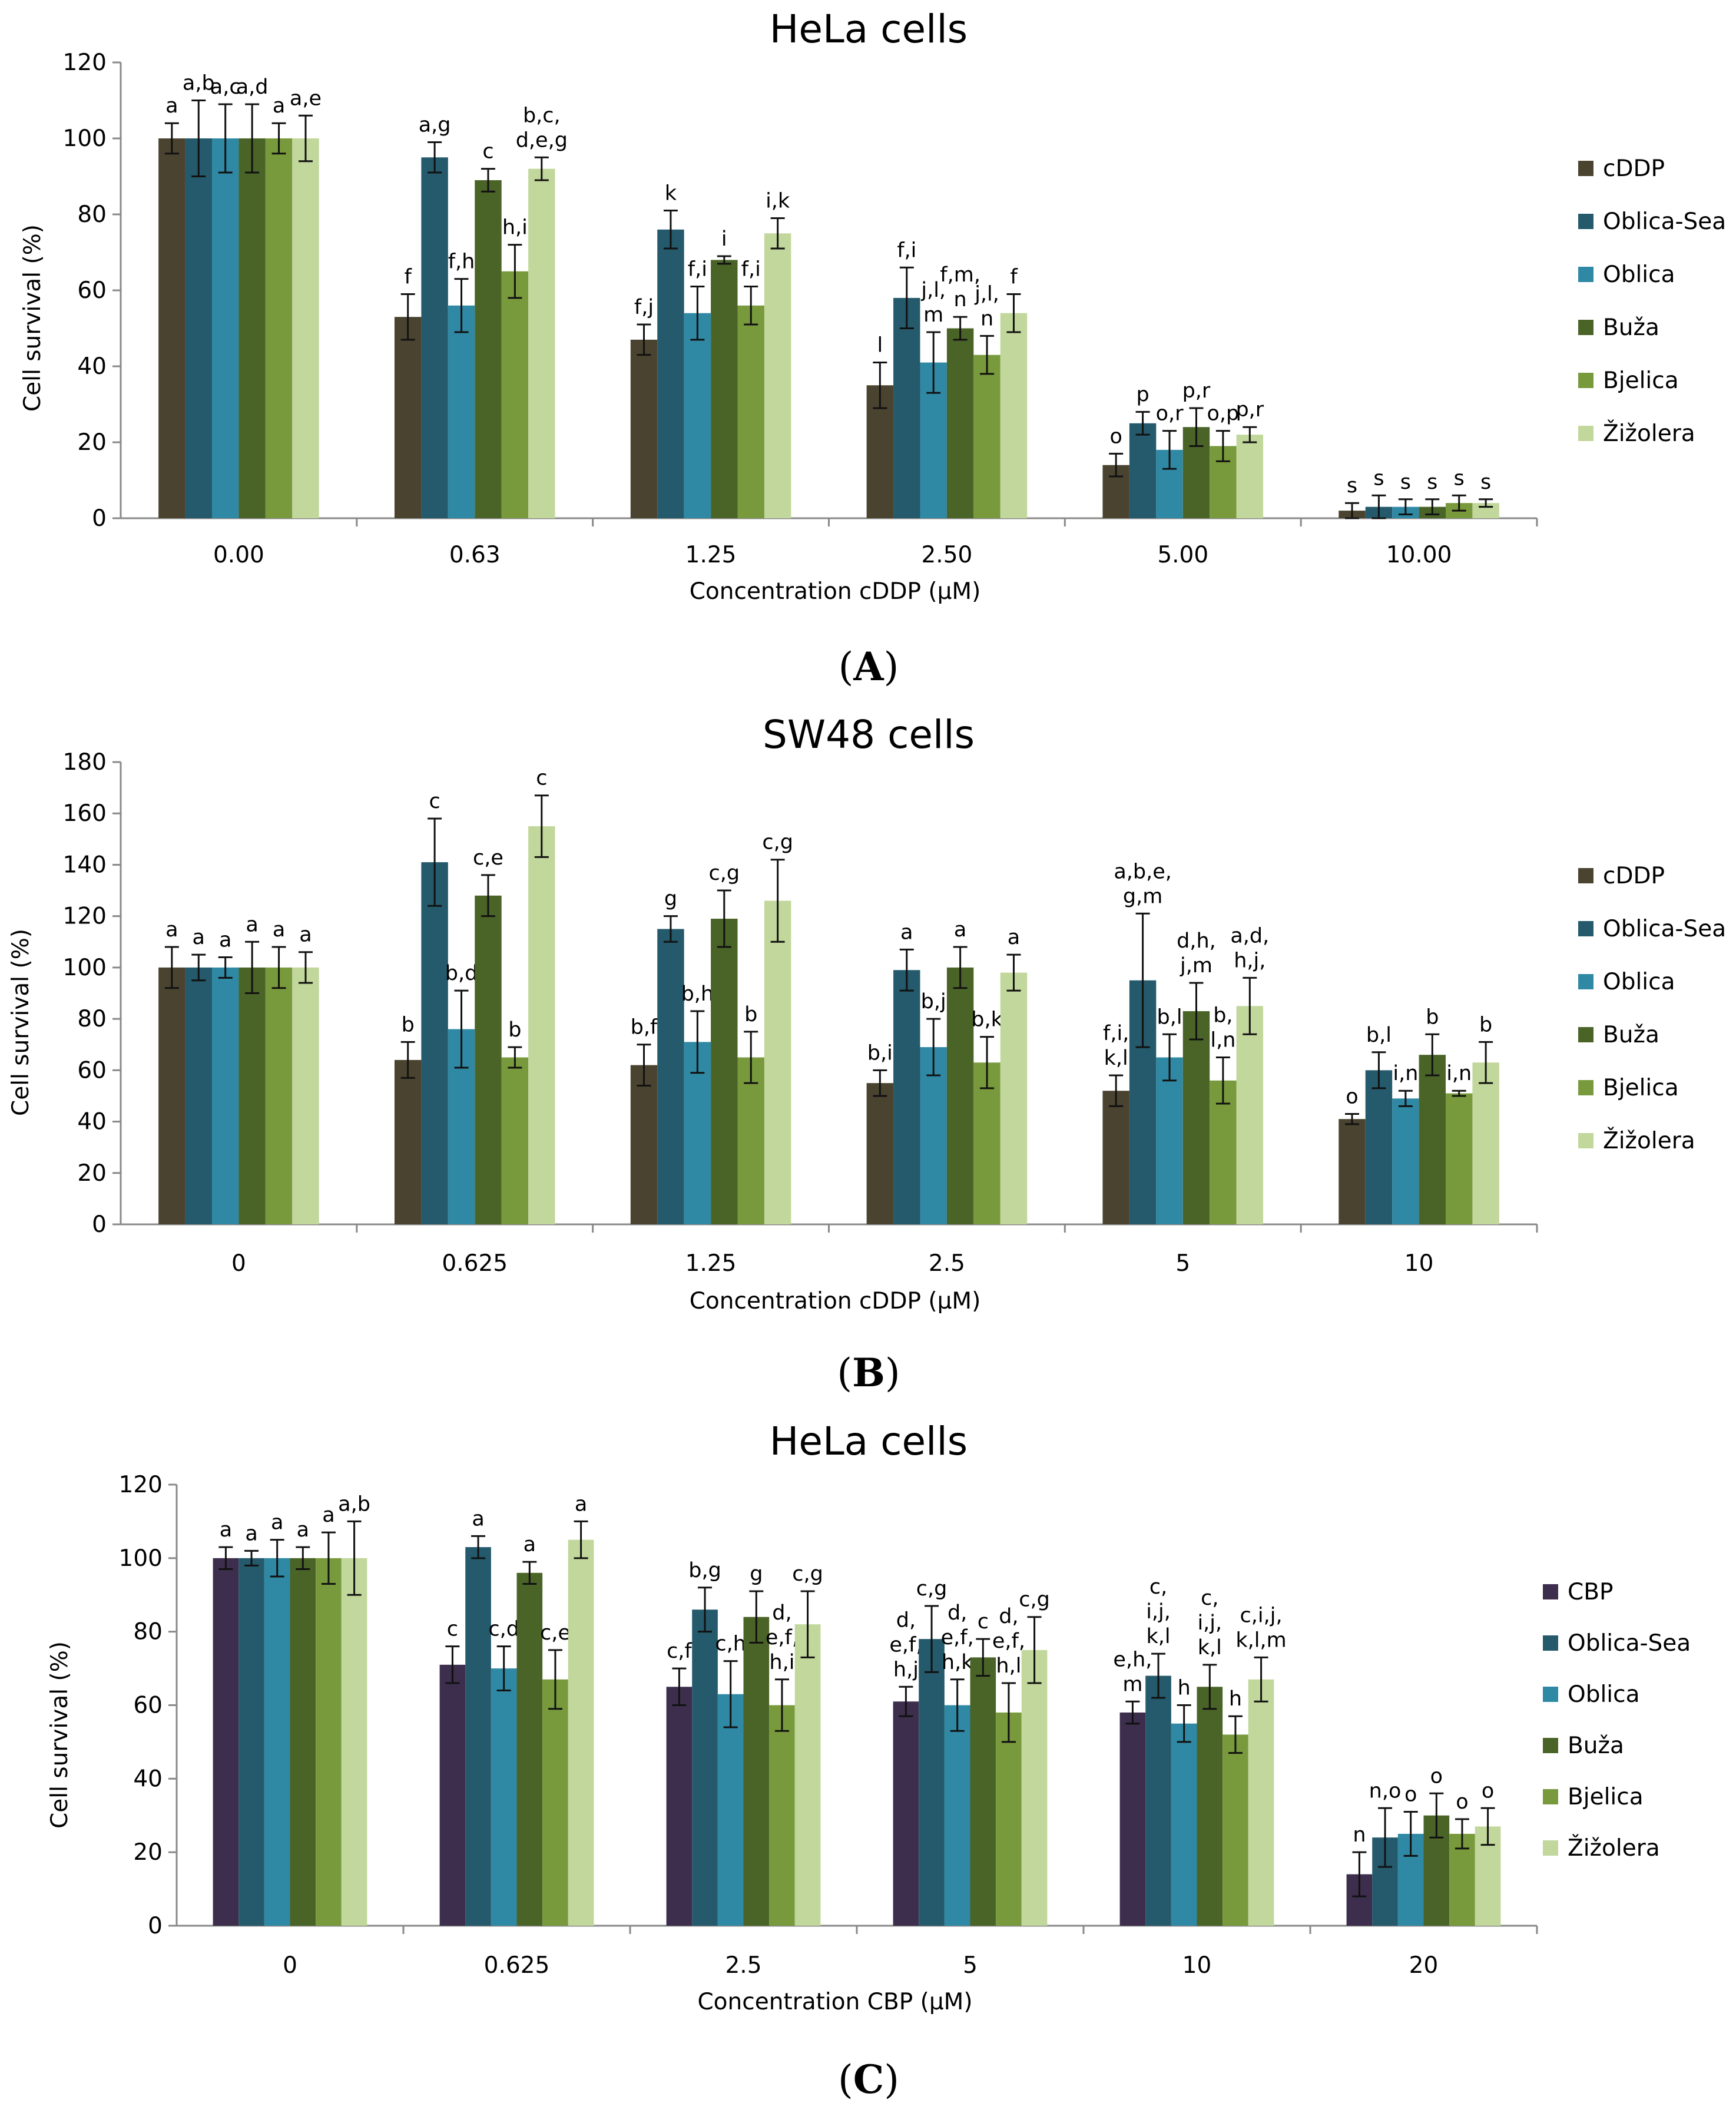 This screenshot has height=2113, width=1736. Describe the element at coordinates (730, 1644) in the screenshot. I see `significance-label-line: c,h` at that location.